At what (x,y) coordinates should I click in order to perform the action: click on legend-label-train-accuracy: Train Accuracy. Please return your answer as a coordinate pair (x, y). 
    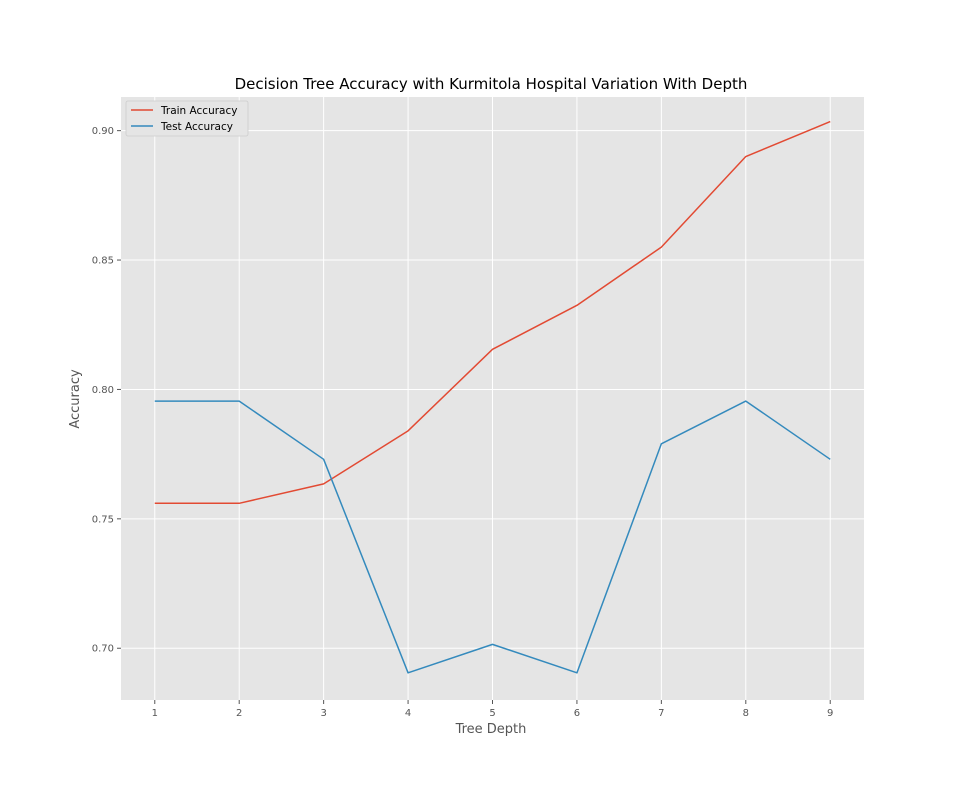
    Looking at the image, I should click on (198, 111).